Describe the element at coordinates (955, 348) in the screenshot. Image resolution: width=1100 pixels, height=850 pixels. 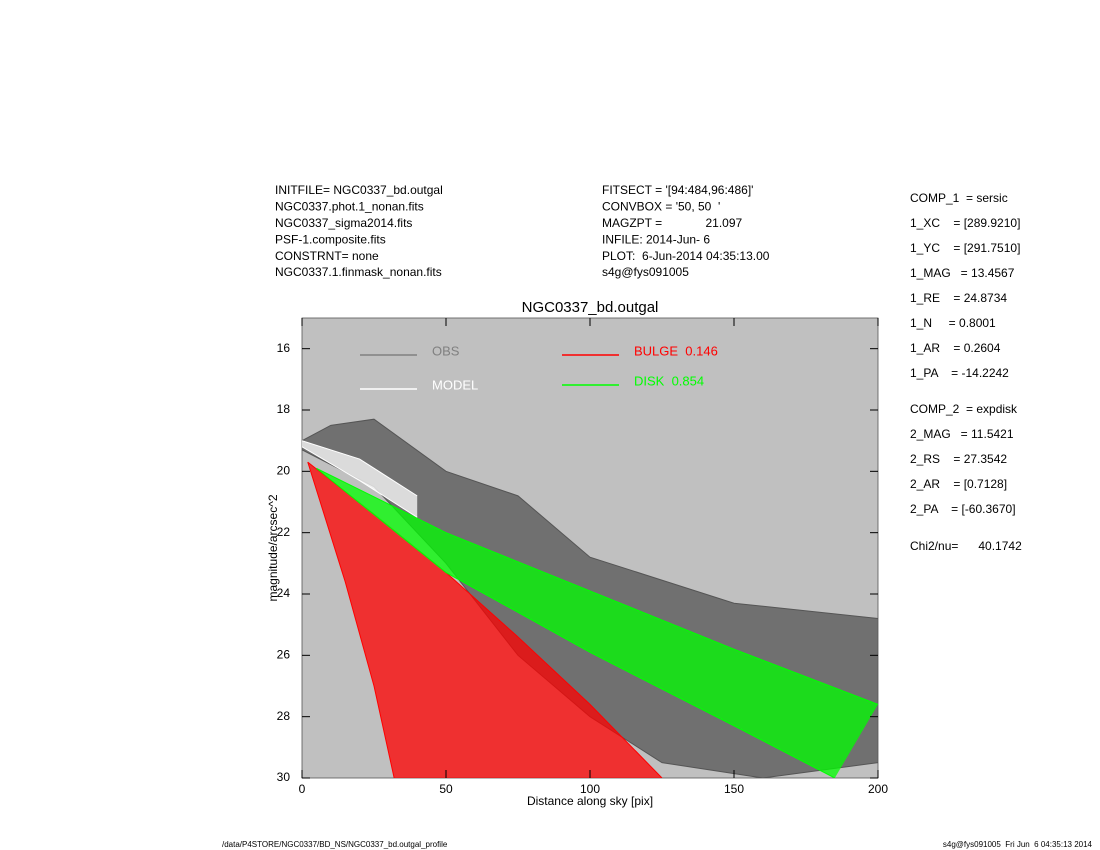
I see `fit-parameter: 1_AR = 0.2604` at that location.